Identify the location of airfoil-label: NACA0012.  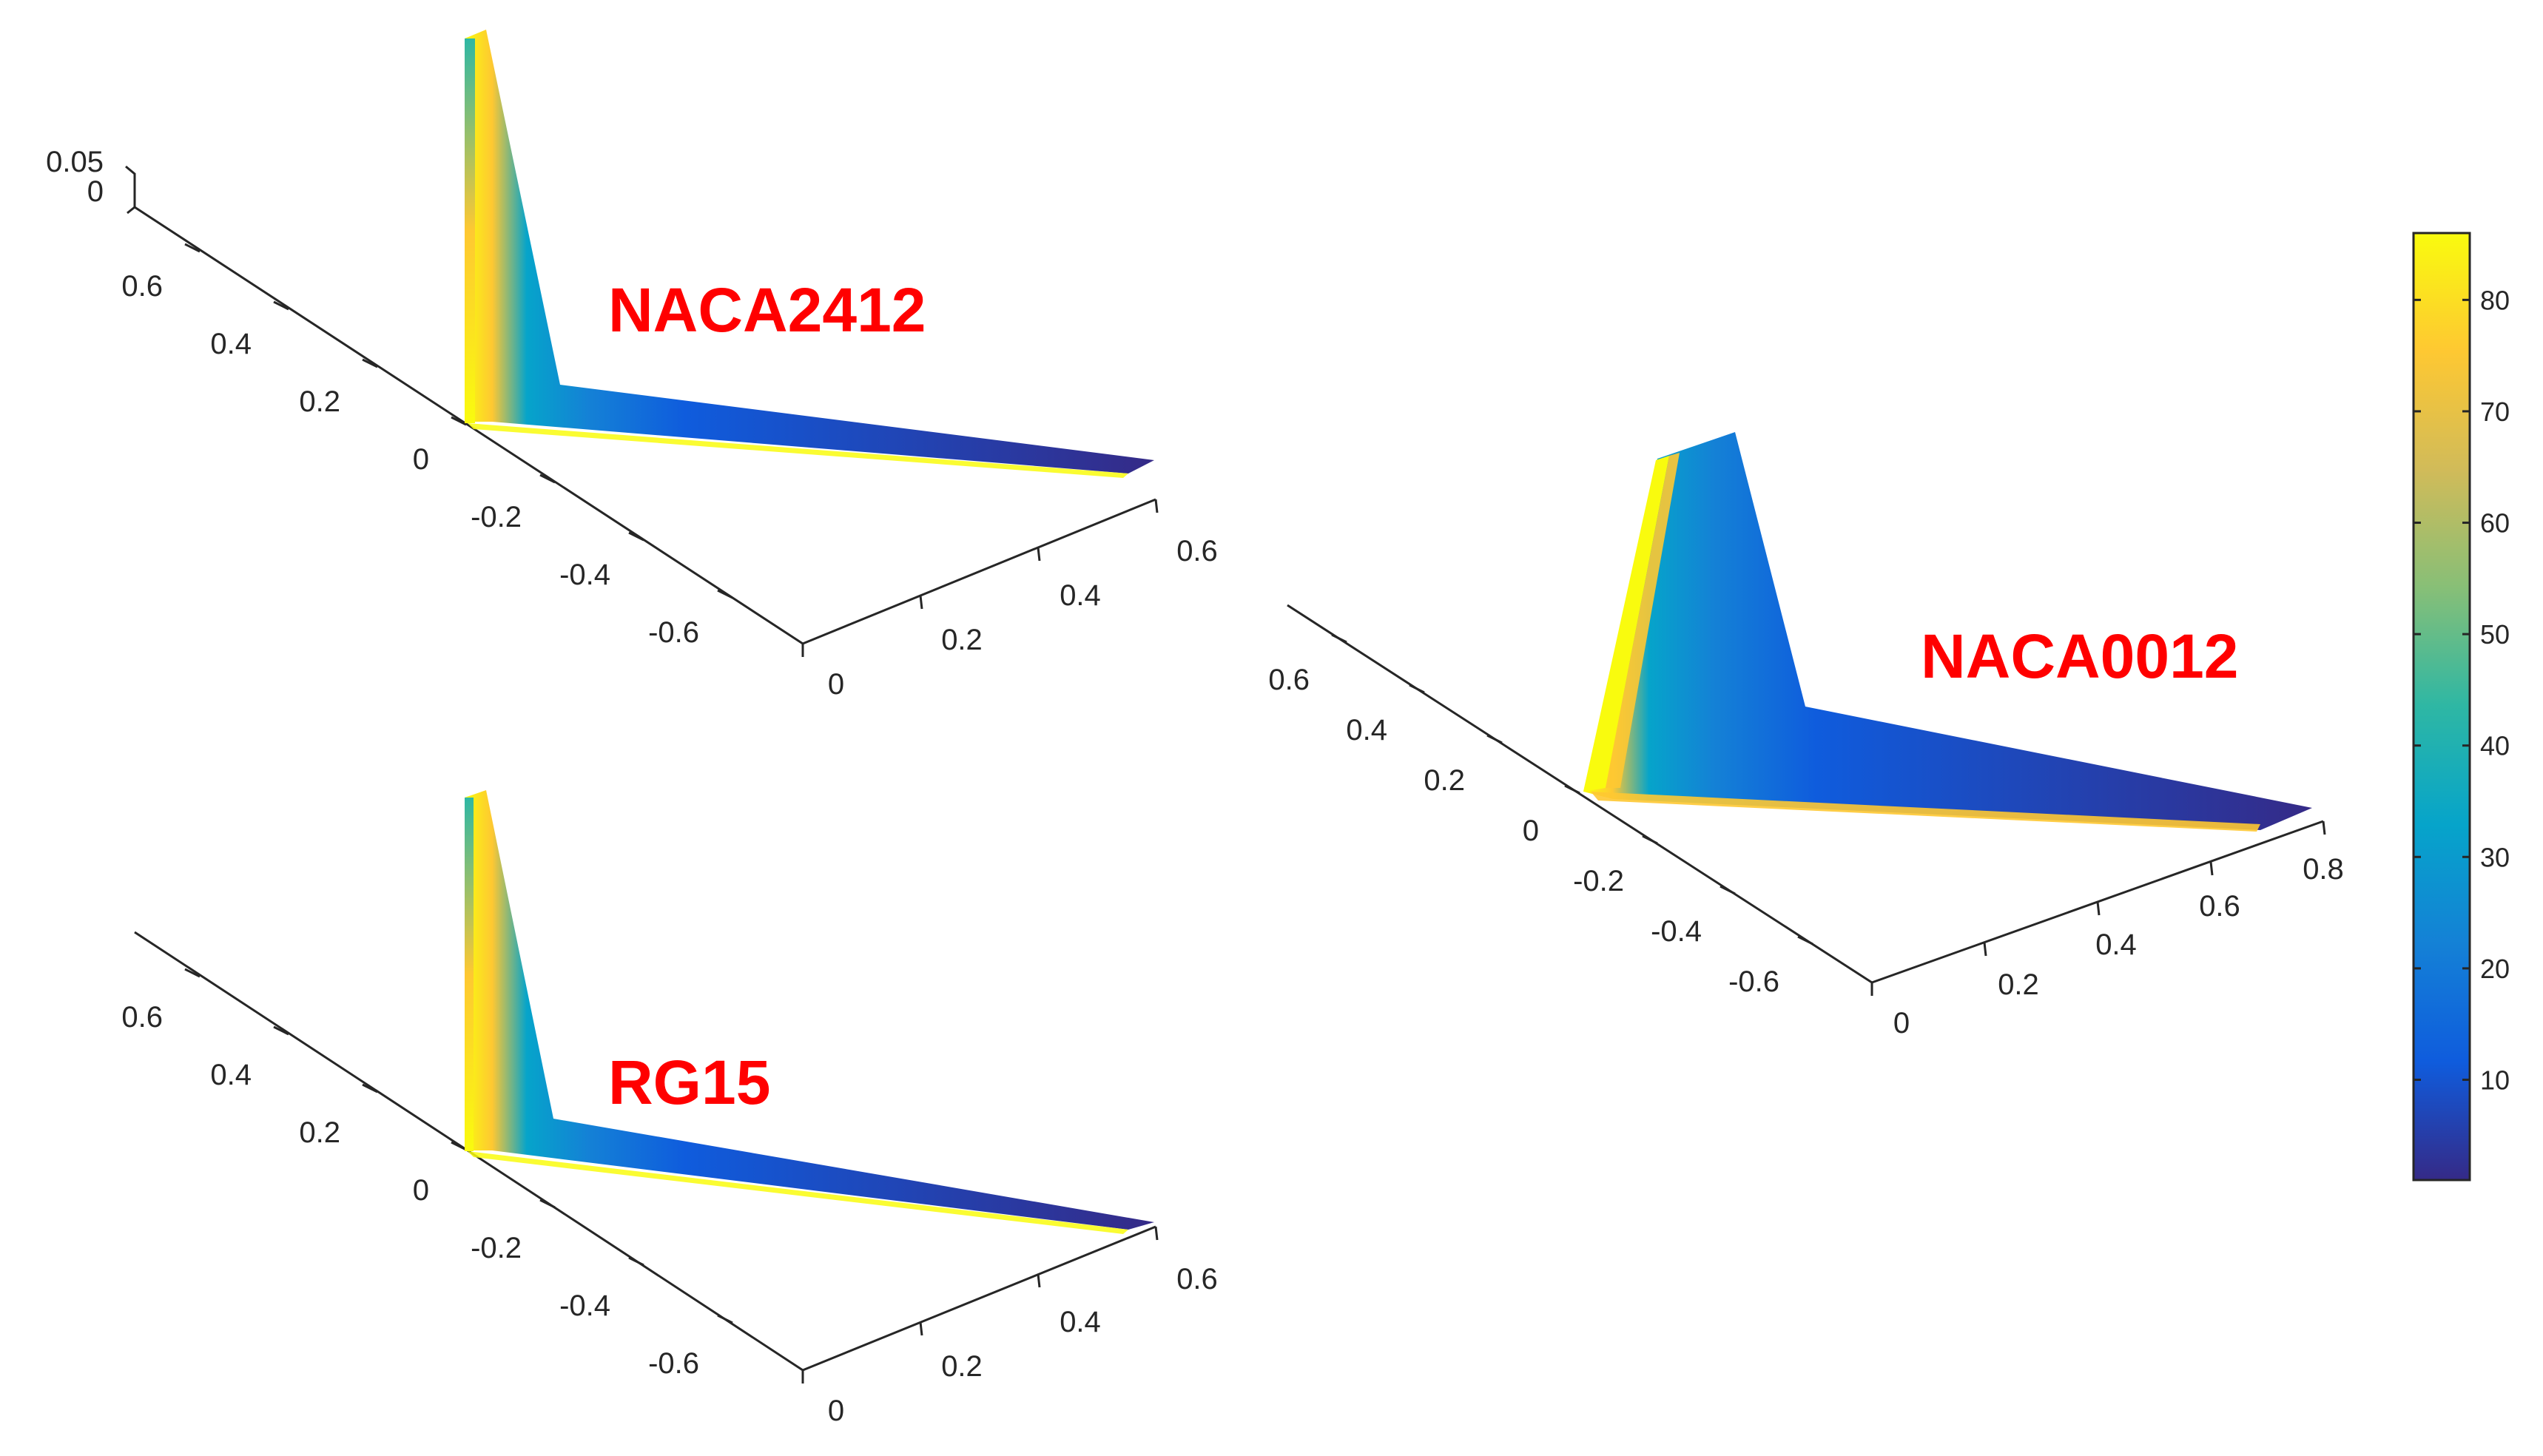
(2080, 656).